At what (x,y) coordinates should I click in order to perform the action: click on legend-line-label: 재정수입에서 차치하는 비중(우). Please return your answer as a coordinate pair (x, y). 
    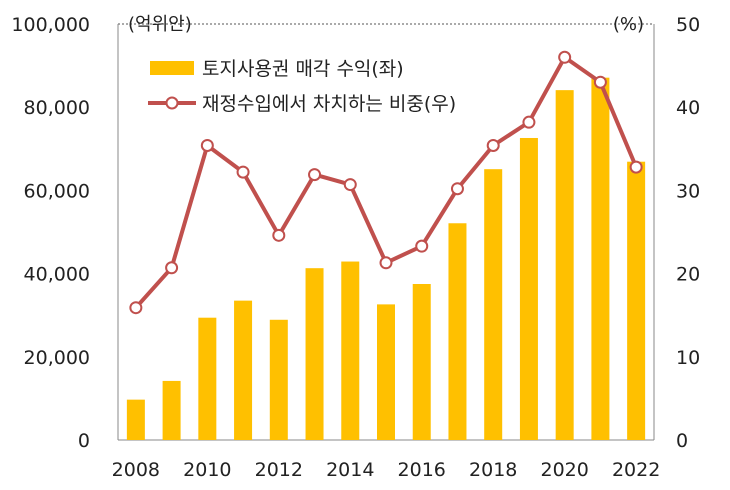
    Looking at the image, I should click on (329, 104).